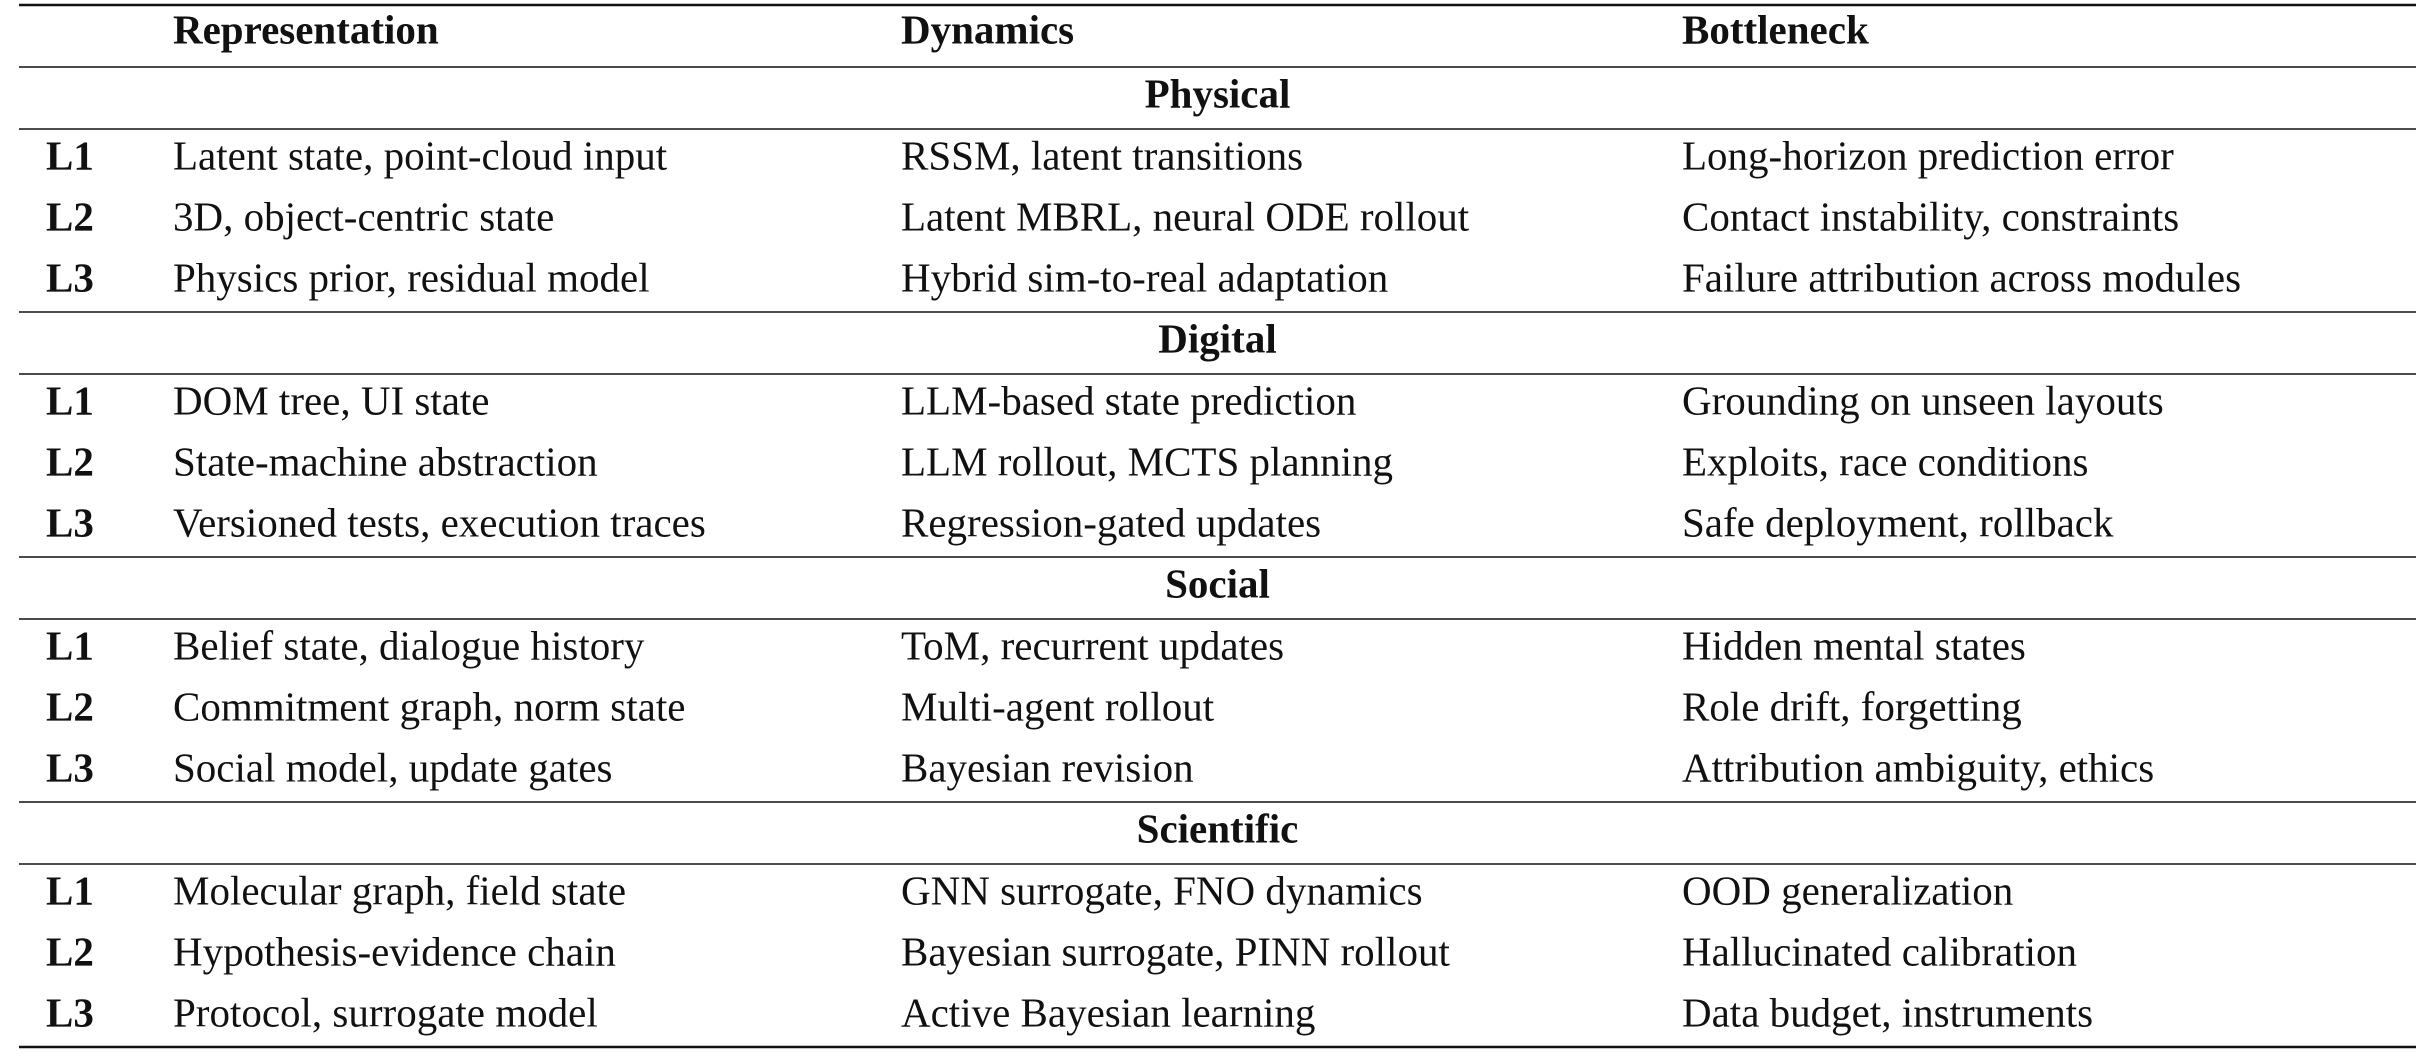  Describe the element at coordinates (1218, 93) in the screenshot. I see `section-title: Physical` at that location.